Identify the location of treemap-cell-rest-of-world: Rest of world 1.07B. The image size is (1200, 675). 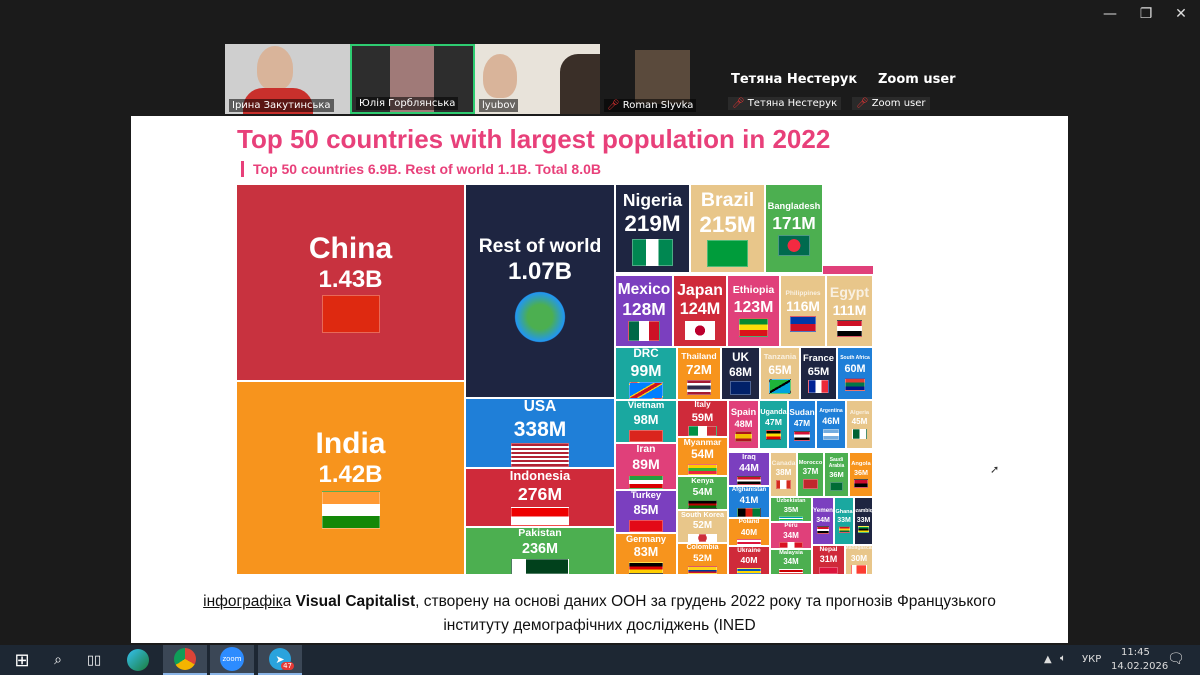
(540, 291).